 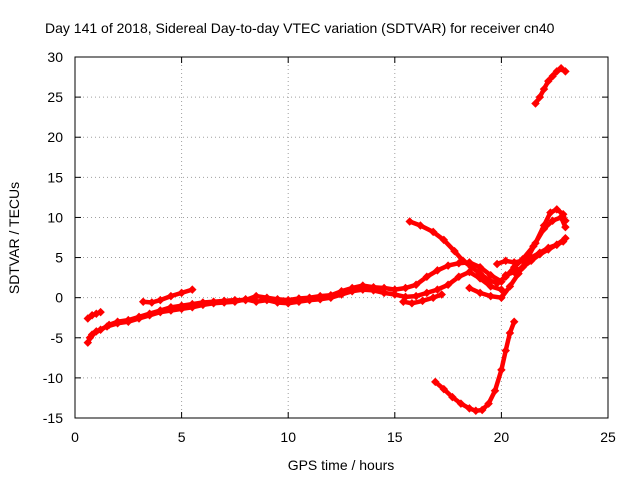 I want to click on y-tick-label: 5, so click(x=59, y=258).